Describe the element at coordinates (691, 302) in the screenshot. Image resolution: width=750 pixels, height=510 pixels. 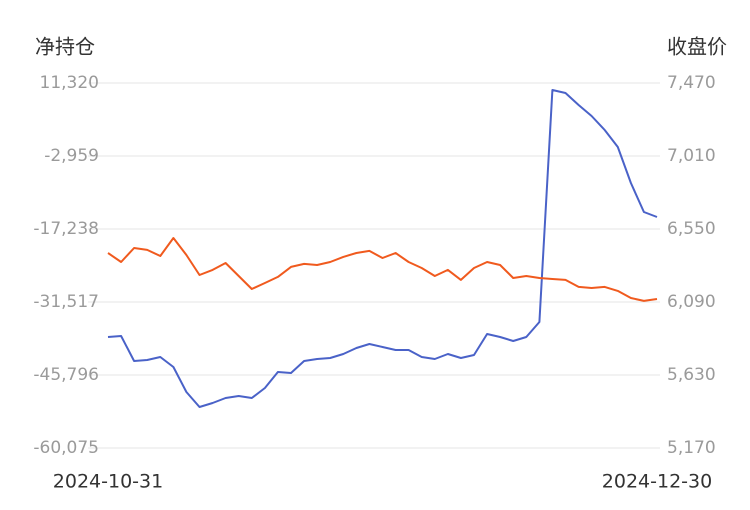
I see `y2-tick-label: 6,090` at that location.